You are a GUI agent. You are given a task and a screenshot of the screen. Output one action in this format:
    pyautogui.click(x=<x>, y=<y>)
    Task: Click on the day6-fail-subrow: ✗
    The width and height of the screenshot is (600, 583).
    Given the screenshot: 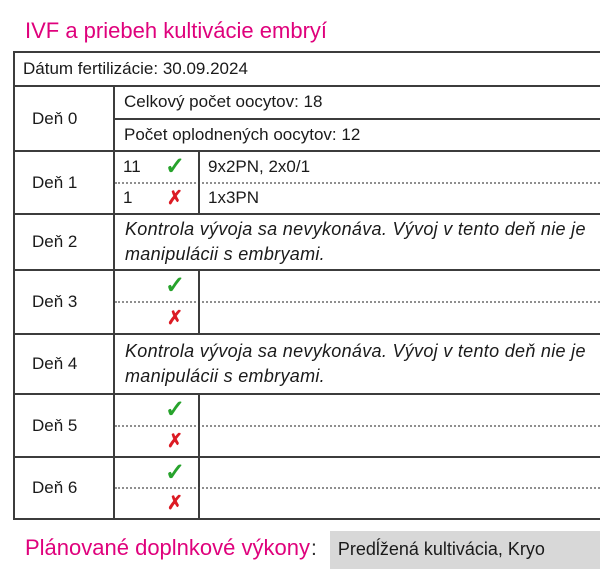 What is the action you would take?
    pyautogui.click(x=357, y=503)
    